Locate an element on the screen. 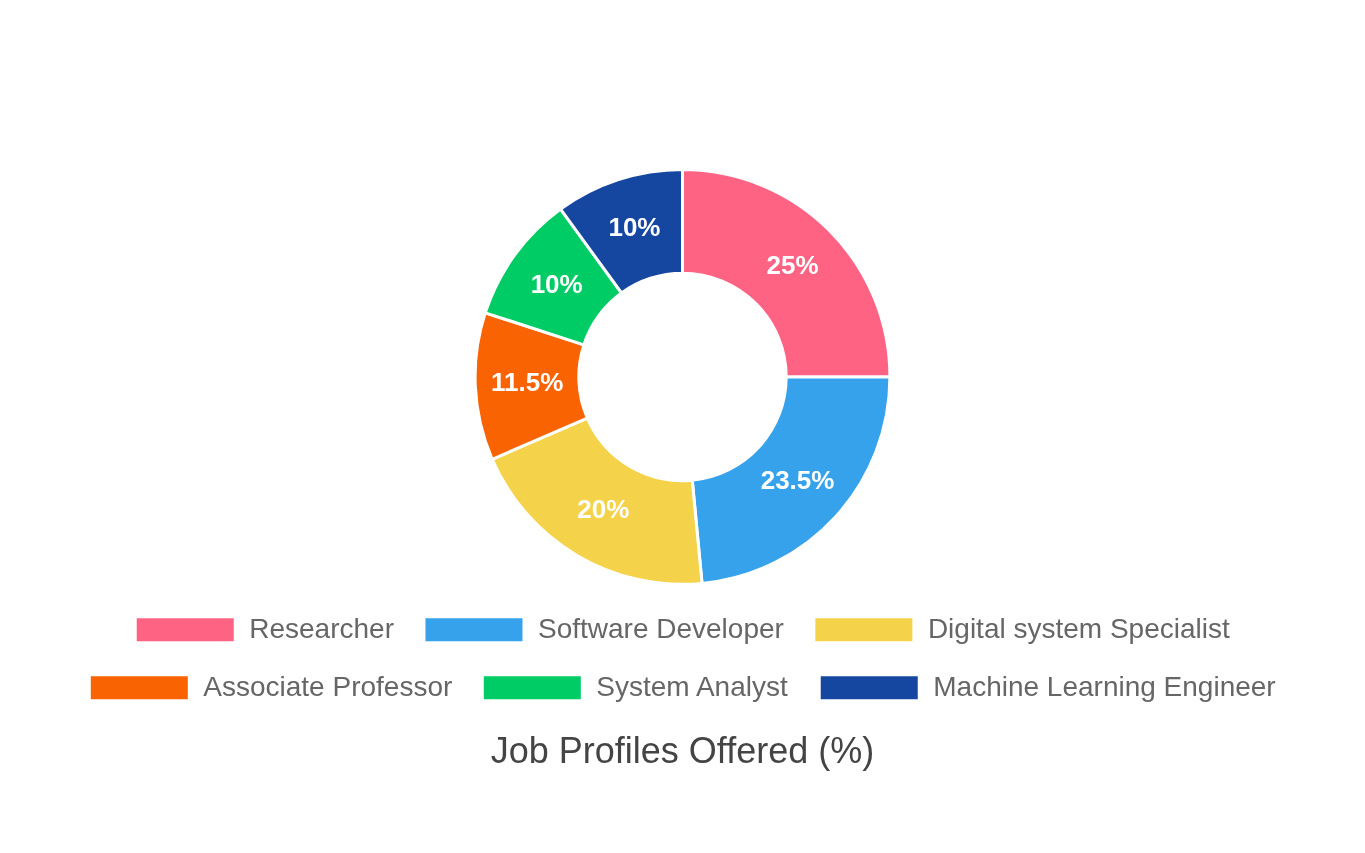 The width and height of the screenshot is (1365, 853). legend-label: Software Developer is located at coordinates (660, 628).